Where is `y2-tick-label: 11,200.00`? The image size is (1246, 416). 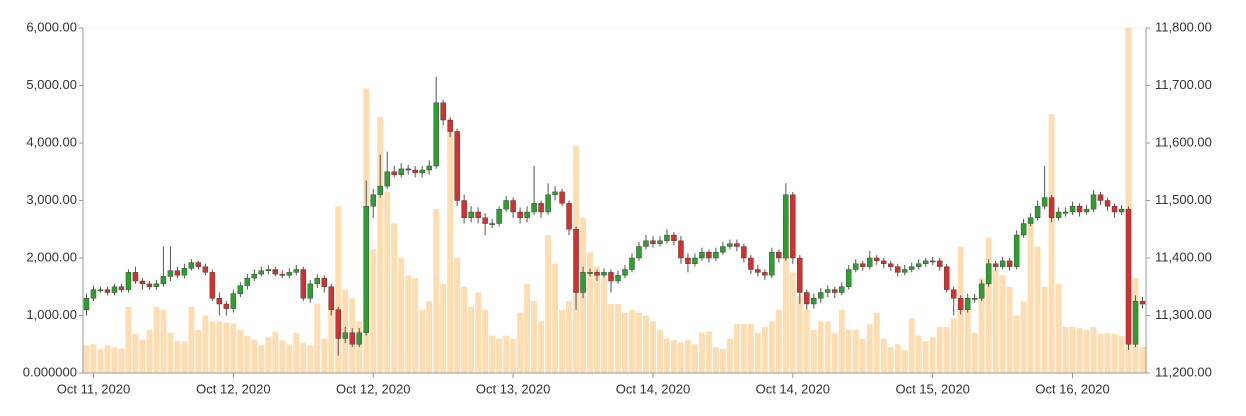
y2-tick-label: 11,200.00 is located at coordinates (1183, 371).